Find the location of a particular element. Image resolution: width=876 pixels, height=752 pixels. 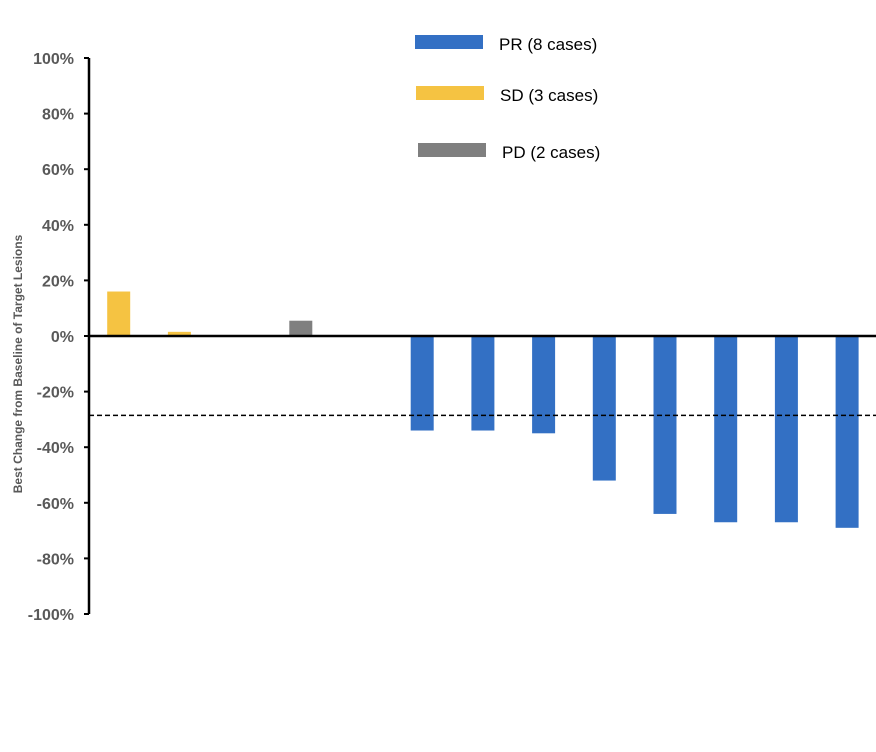

y-tick-labels: 100% 80% 60% 40% 20% 0% -20% -40% -60% -80% -100% is located at coordinates (51, 337).